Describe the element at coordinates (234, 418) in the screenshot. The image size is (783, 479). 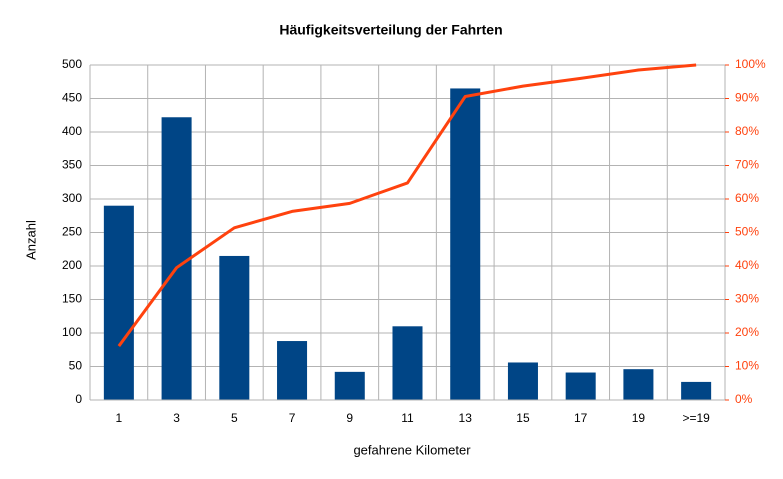
I see `x-tick-label: 5` at that location.